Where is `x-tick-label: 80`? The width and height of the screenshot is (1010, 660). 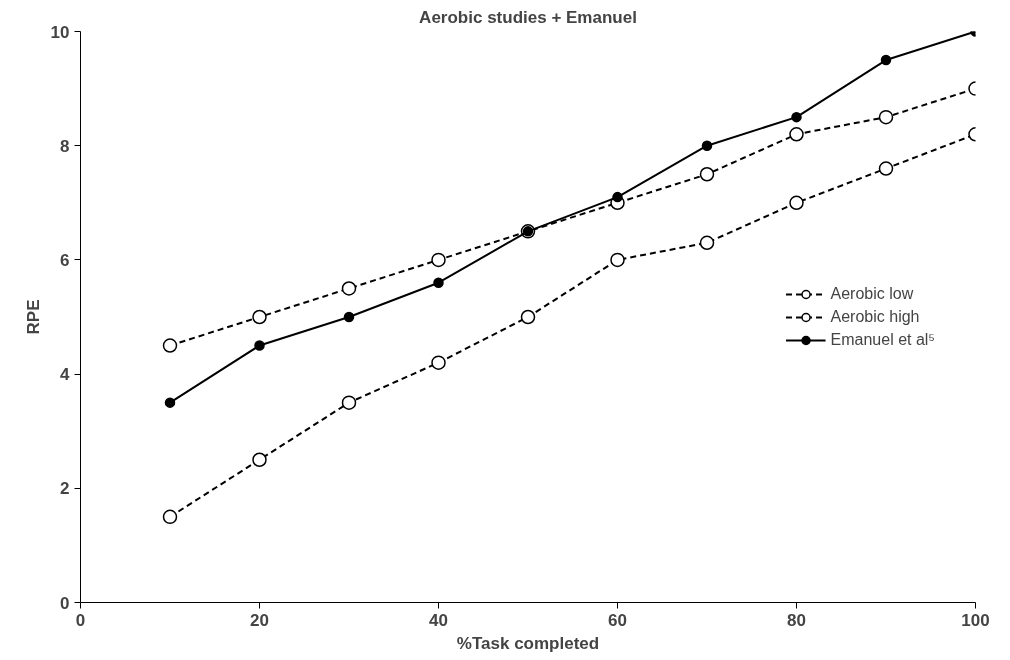
x-tick-label: 80 is located at coordinates (796, 620).